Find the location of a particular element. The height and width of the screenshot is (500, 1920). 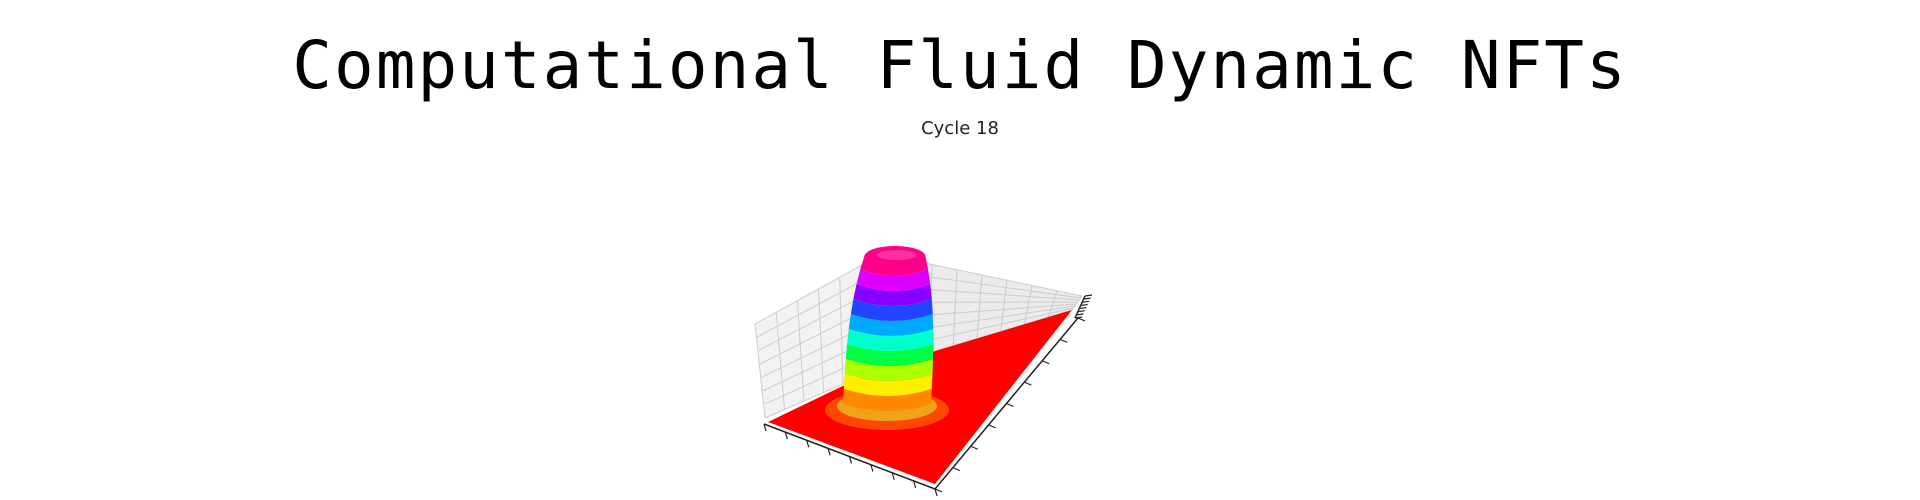

page-title: Computational Fluid Dynamic NFTs is located at coordinates (960, 65).